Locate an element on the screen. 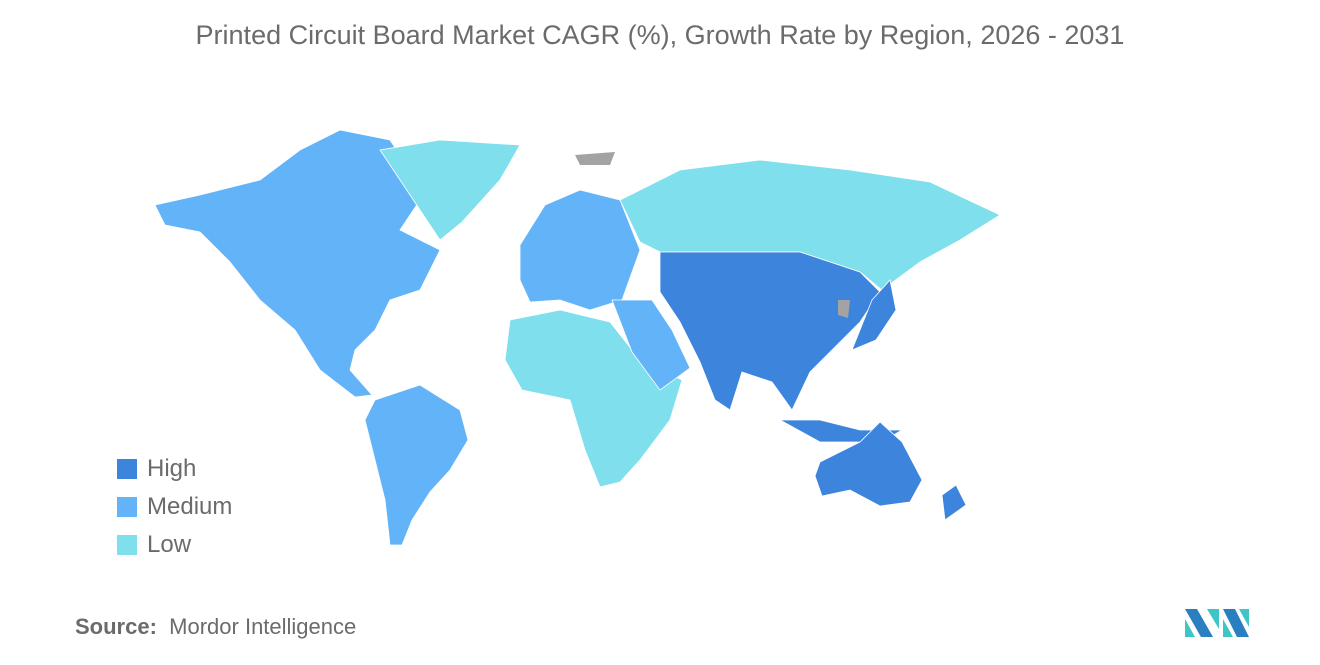 The width and height of the screenshot is (1320, 665). region-europe is located at coordinates (580, 250).